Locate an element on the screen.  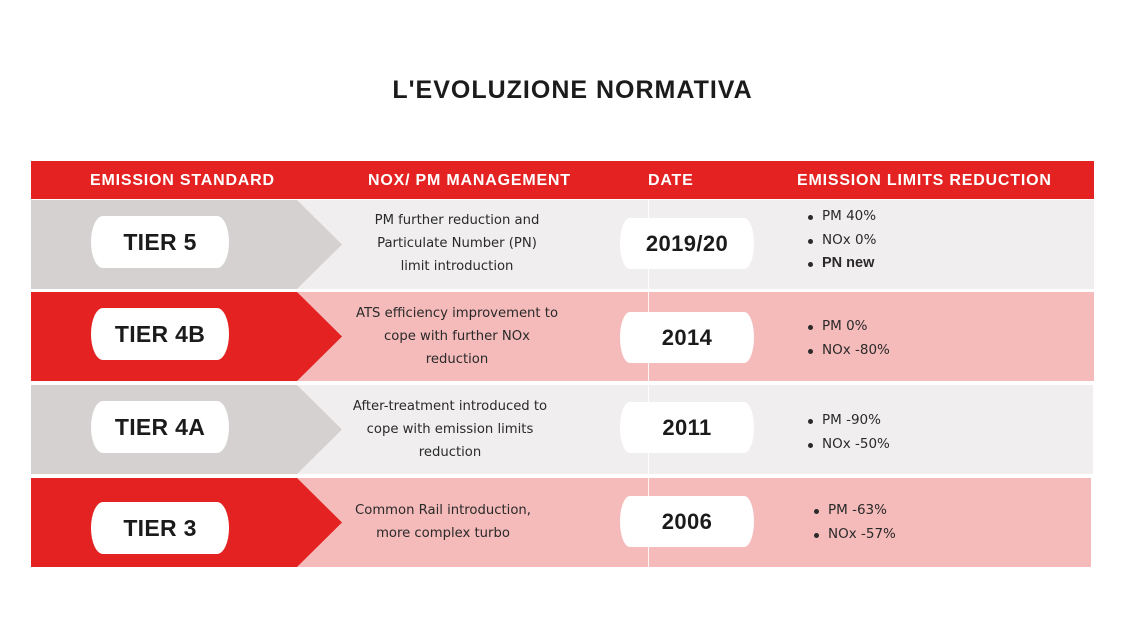
emission-limits-list: PM -90% NOx -50% is located at coordinates (848, 432).